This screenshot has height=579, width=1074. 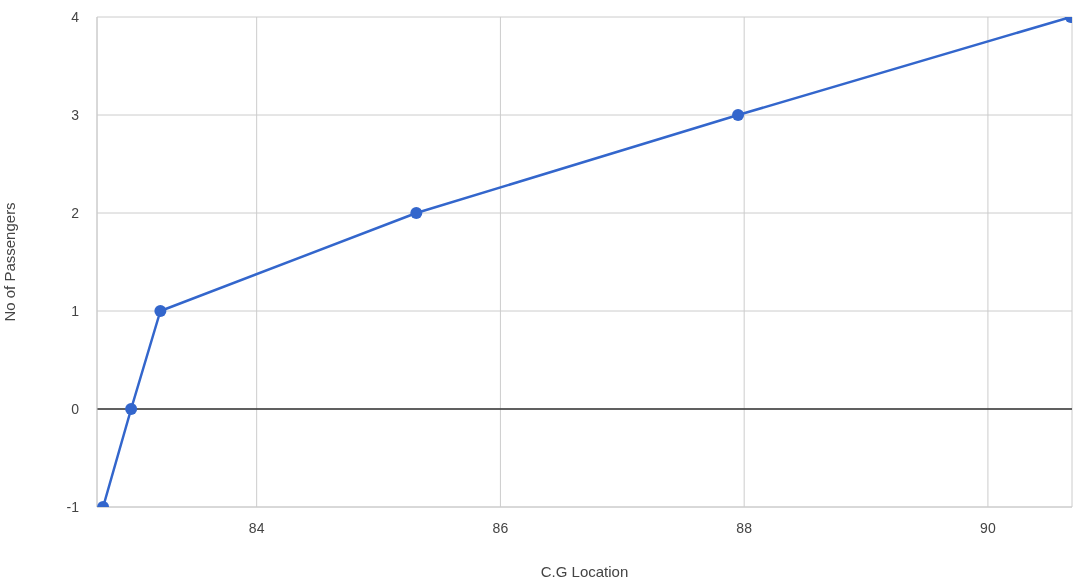 I want to click on x-tick-label: 88, so click(x=744, y=527).